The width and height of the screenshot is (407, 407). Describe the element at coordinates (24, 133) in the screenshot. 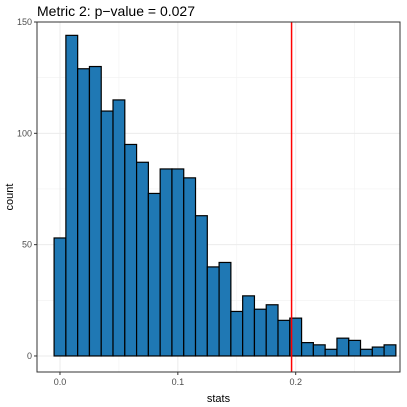

I see `y-tick-label: 100` at that location.